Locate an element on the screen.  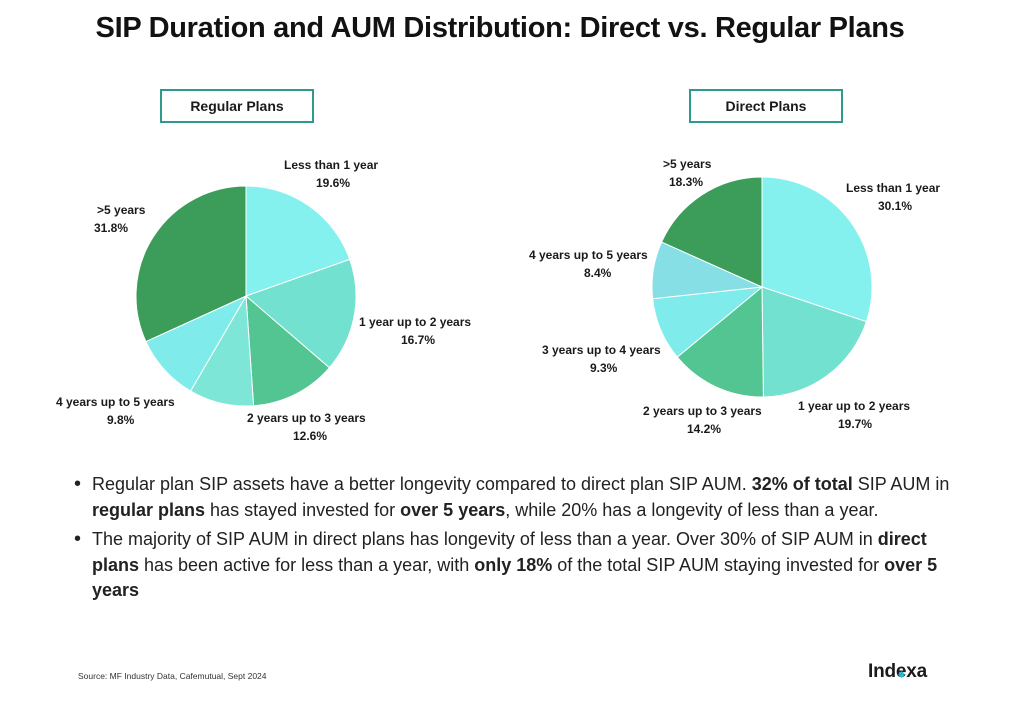
regular-4-to-5-years-value: 9.8% is located at coordinates (121, 420).